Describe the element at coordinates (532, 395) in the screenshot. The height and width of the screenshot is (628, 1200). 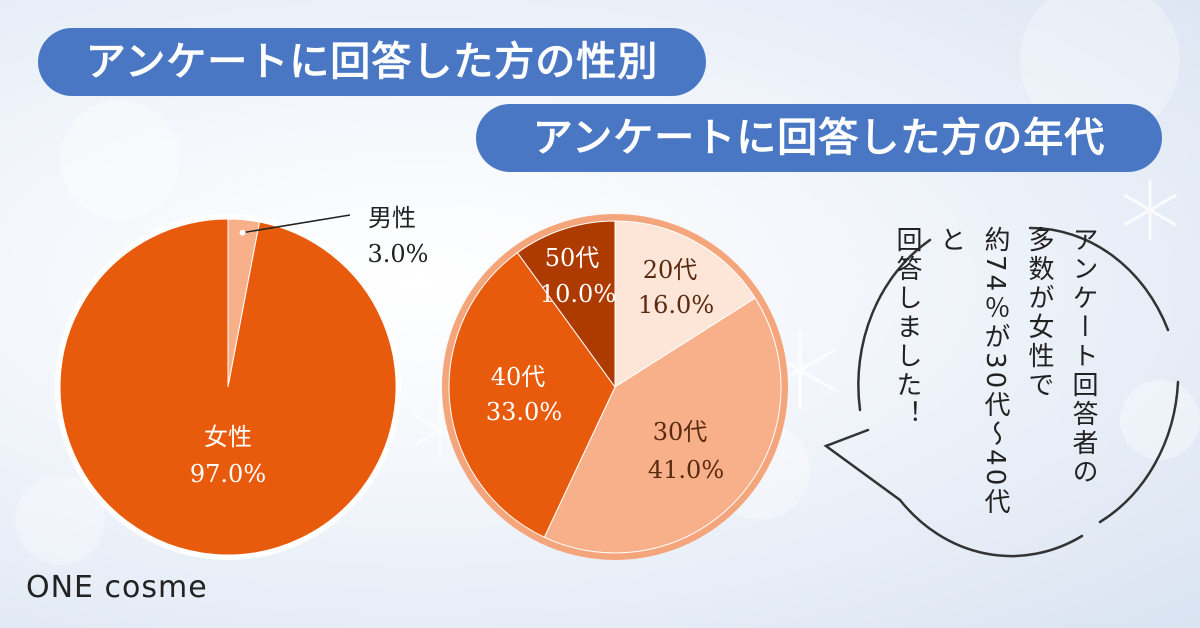
I see `pie-slice-40s` at that location.